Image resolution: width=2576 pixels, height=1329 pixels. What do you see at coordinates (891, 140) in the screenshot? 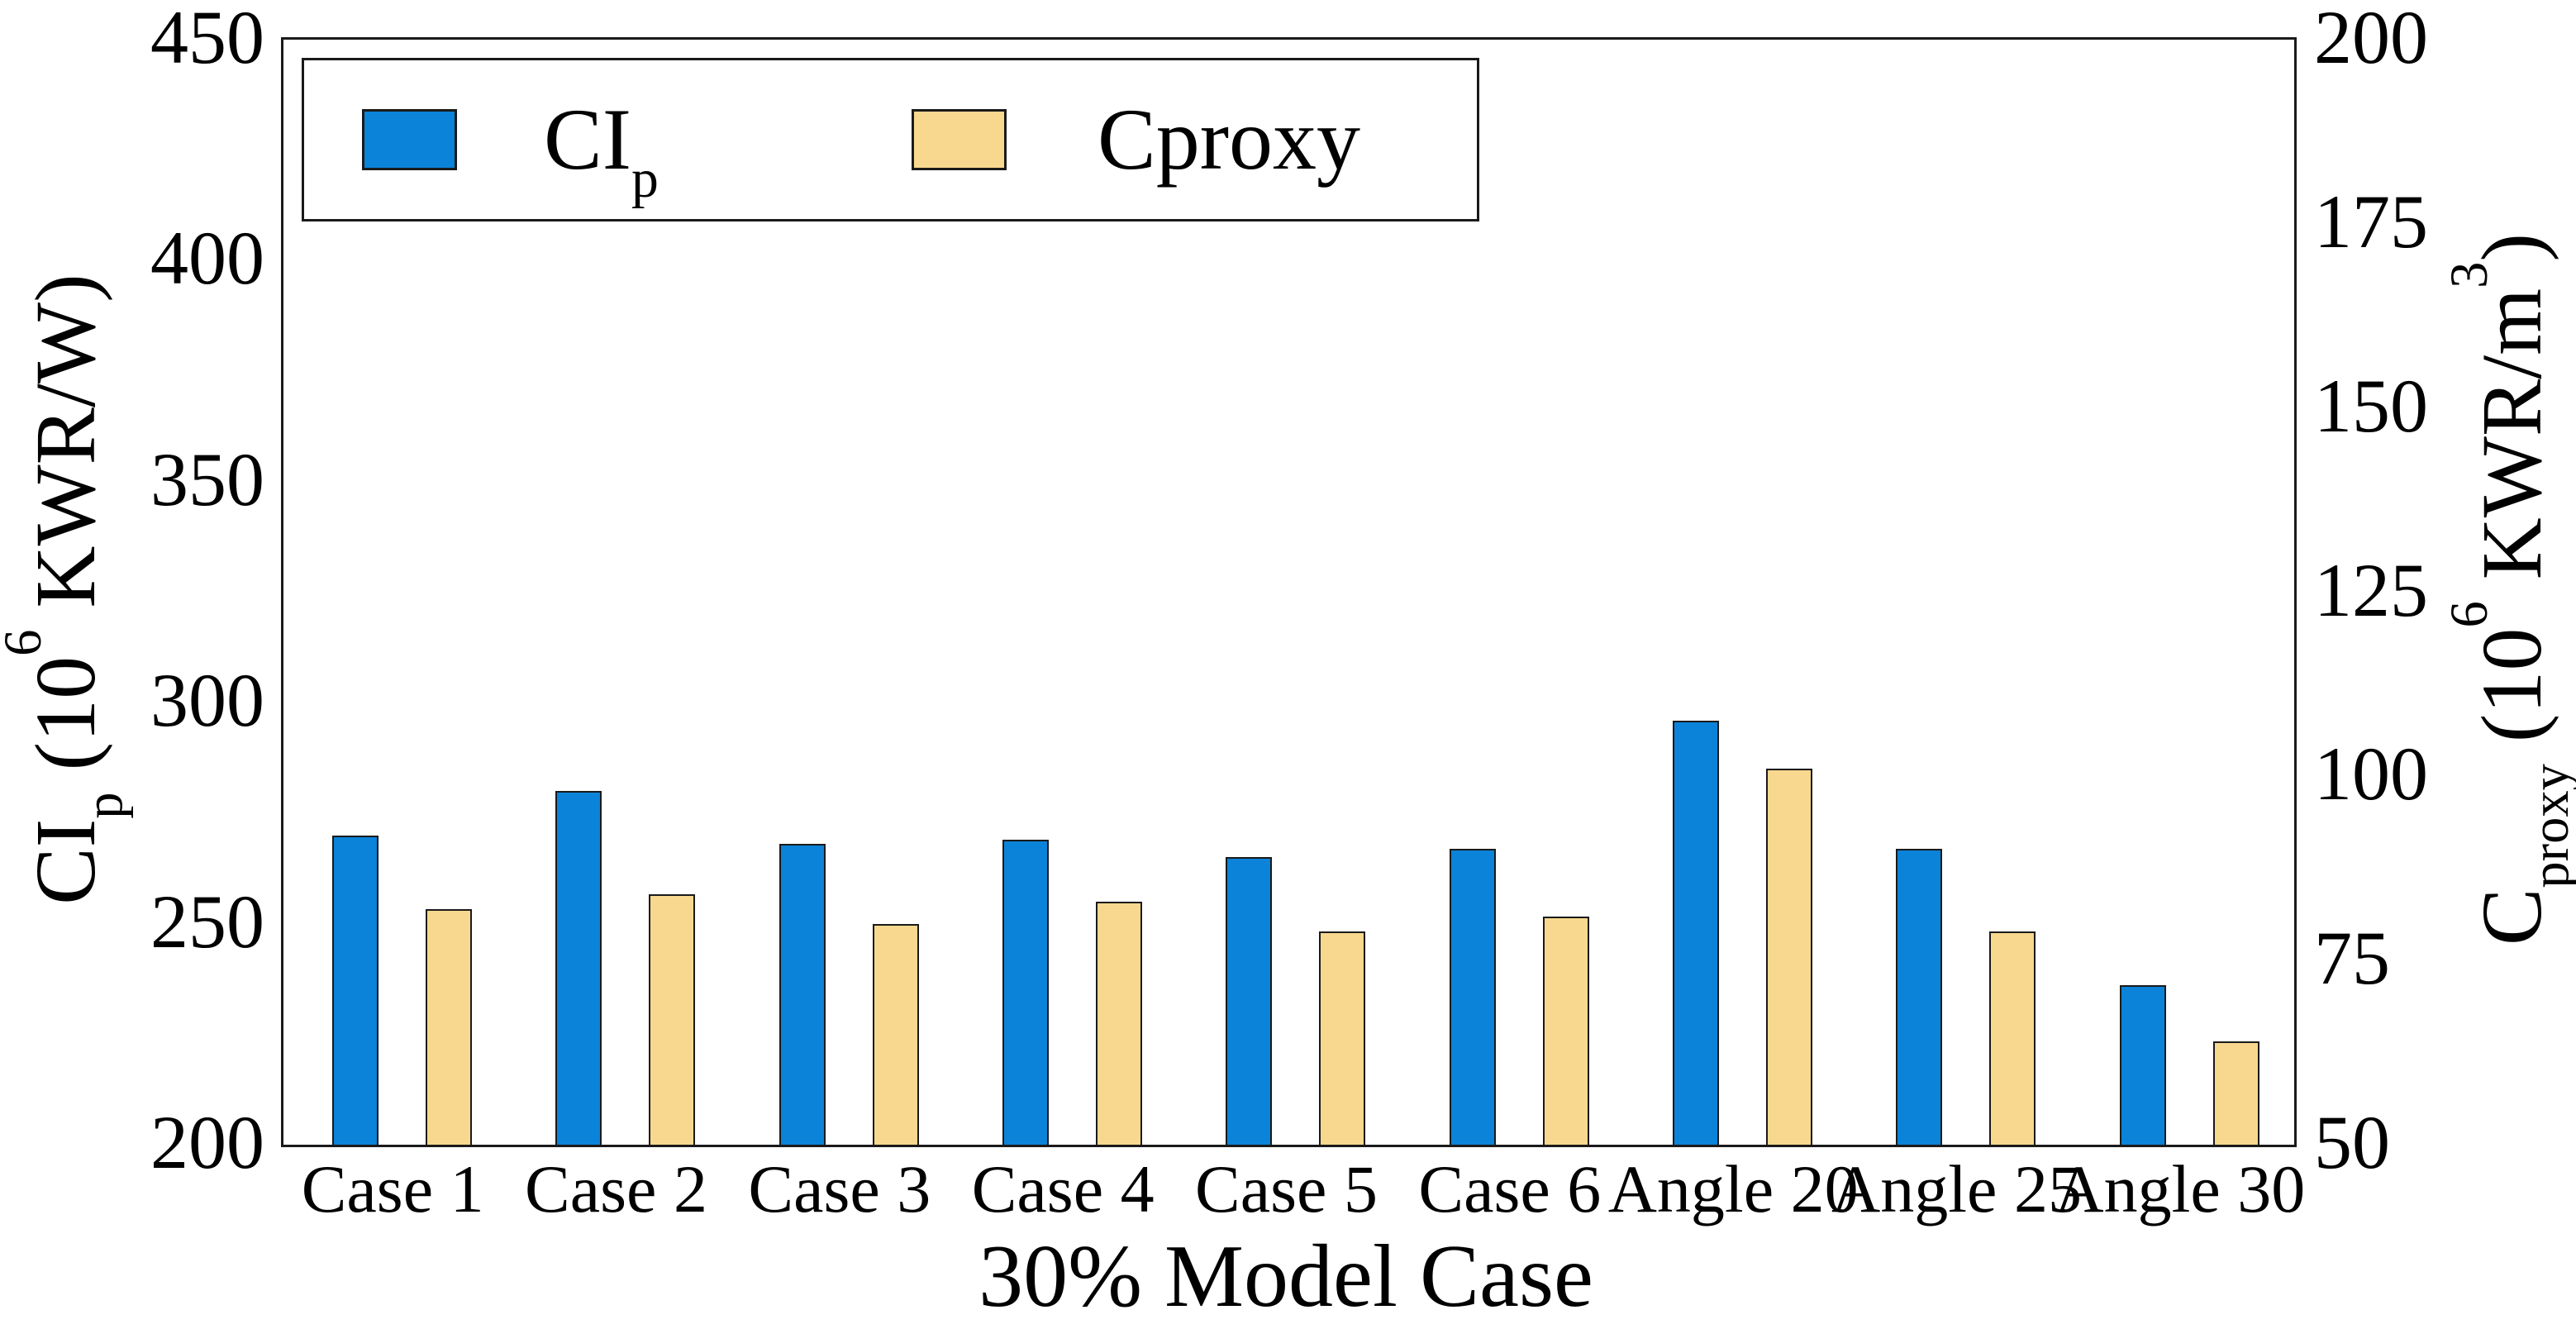
I see `legend-box: CIp Cproxy` at bounding box center [891, 140].